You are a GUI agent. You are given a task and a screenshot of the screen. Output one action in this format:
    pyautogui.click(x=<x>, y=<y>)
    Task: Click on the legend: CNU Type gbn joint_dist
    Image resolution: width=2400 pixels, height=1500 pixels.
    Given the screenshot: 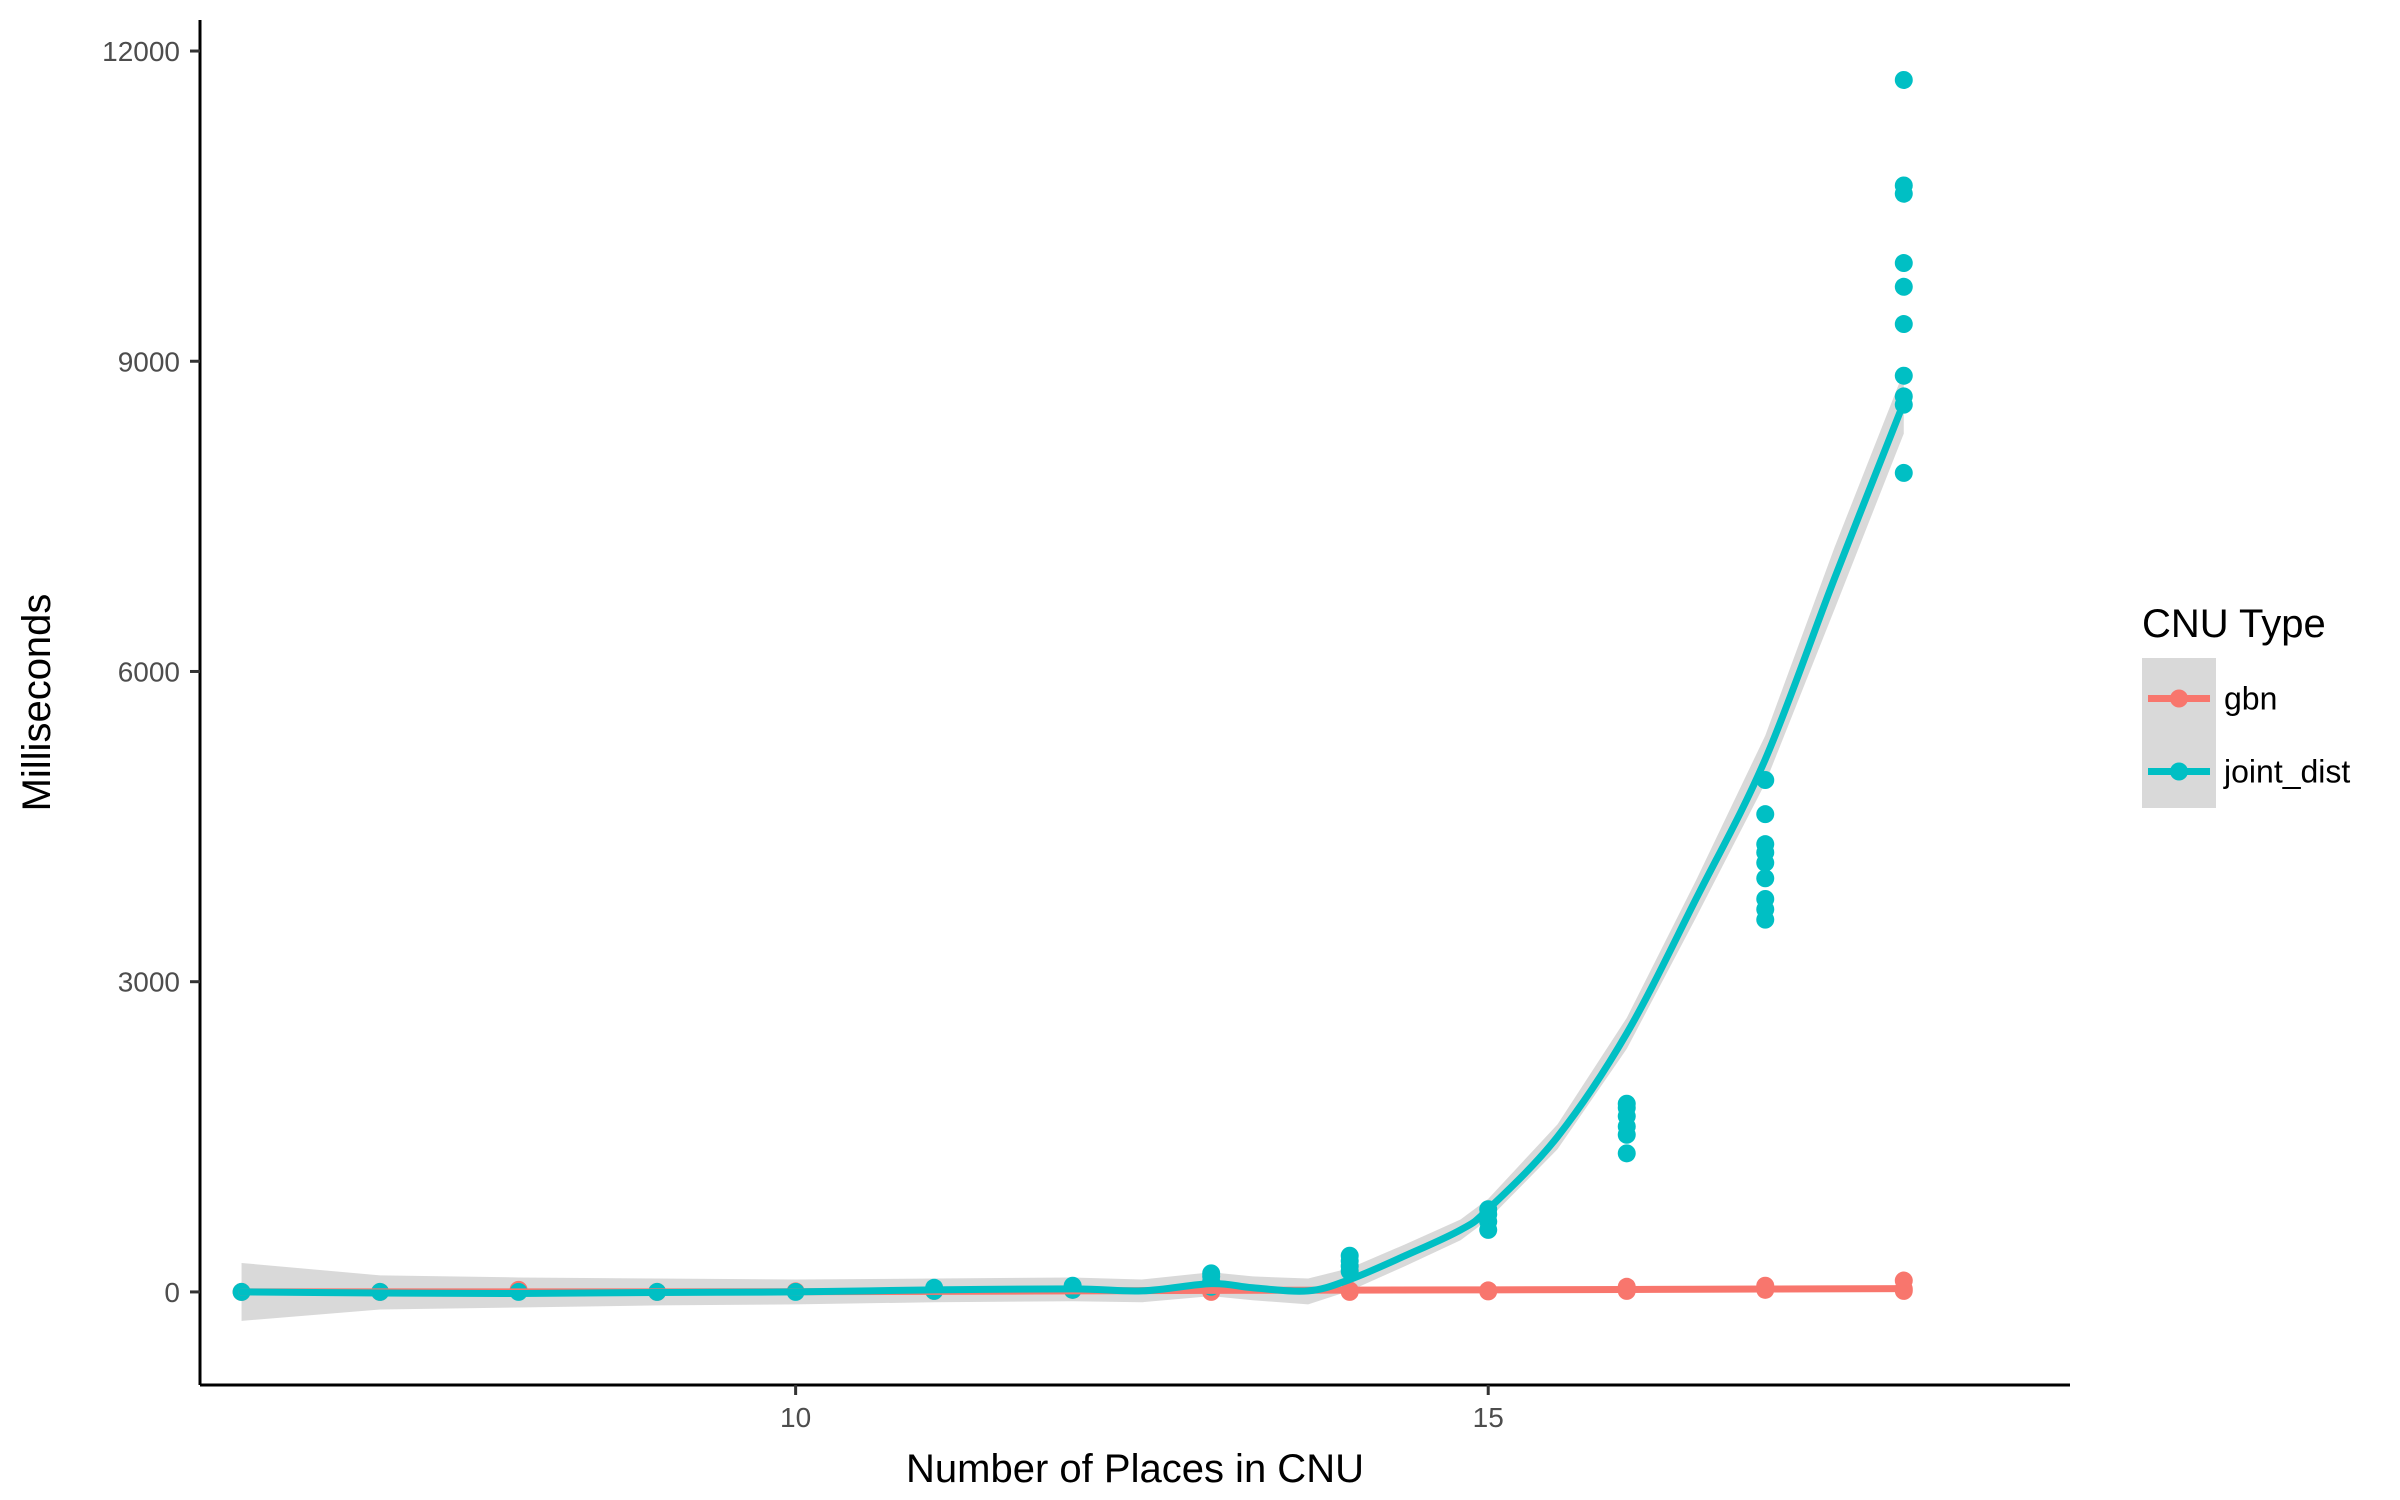 What is the action you would take?
    pyautogui.click(x=2246, y=705)
    